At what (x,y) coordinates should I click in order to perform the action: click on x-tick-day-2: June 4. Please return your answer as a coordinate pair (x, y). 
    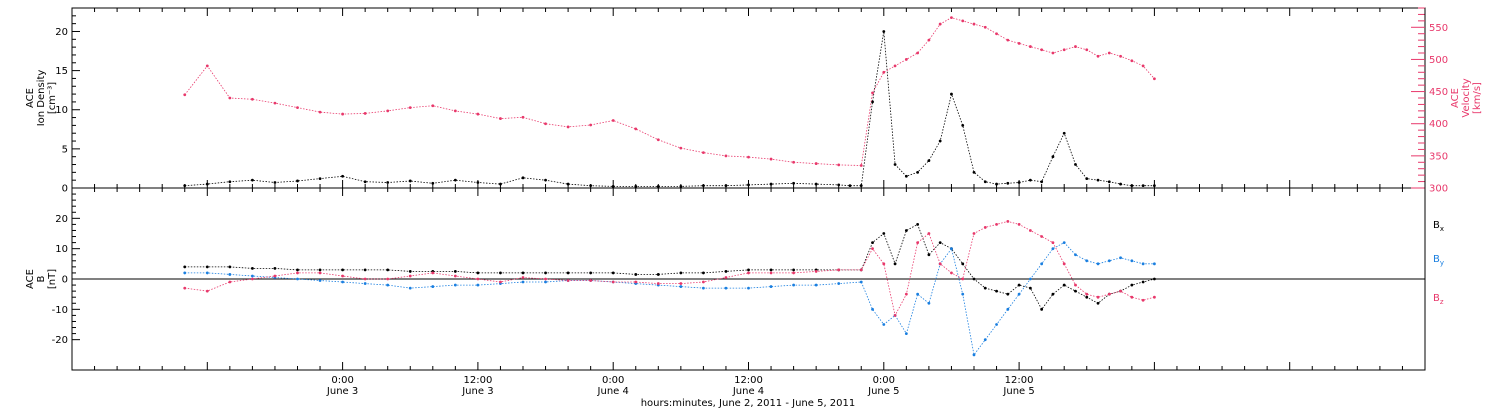
    Looking at the image, I should click on (613, 391).